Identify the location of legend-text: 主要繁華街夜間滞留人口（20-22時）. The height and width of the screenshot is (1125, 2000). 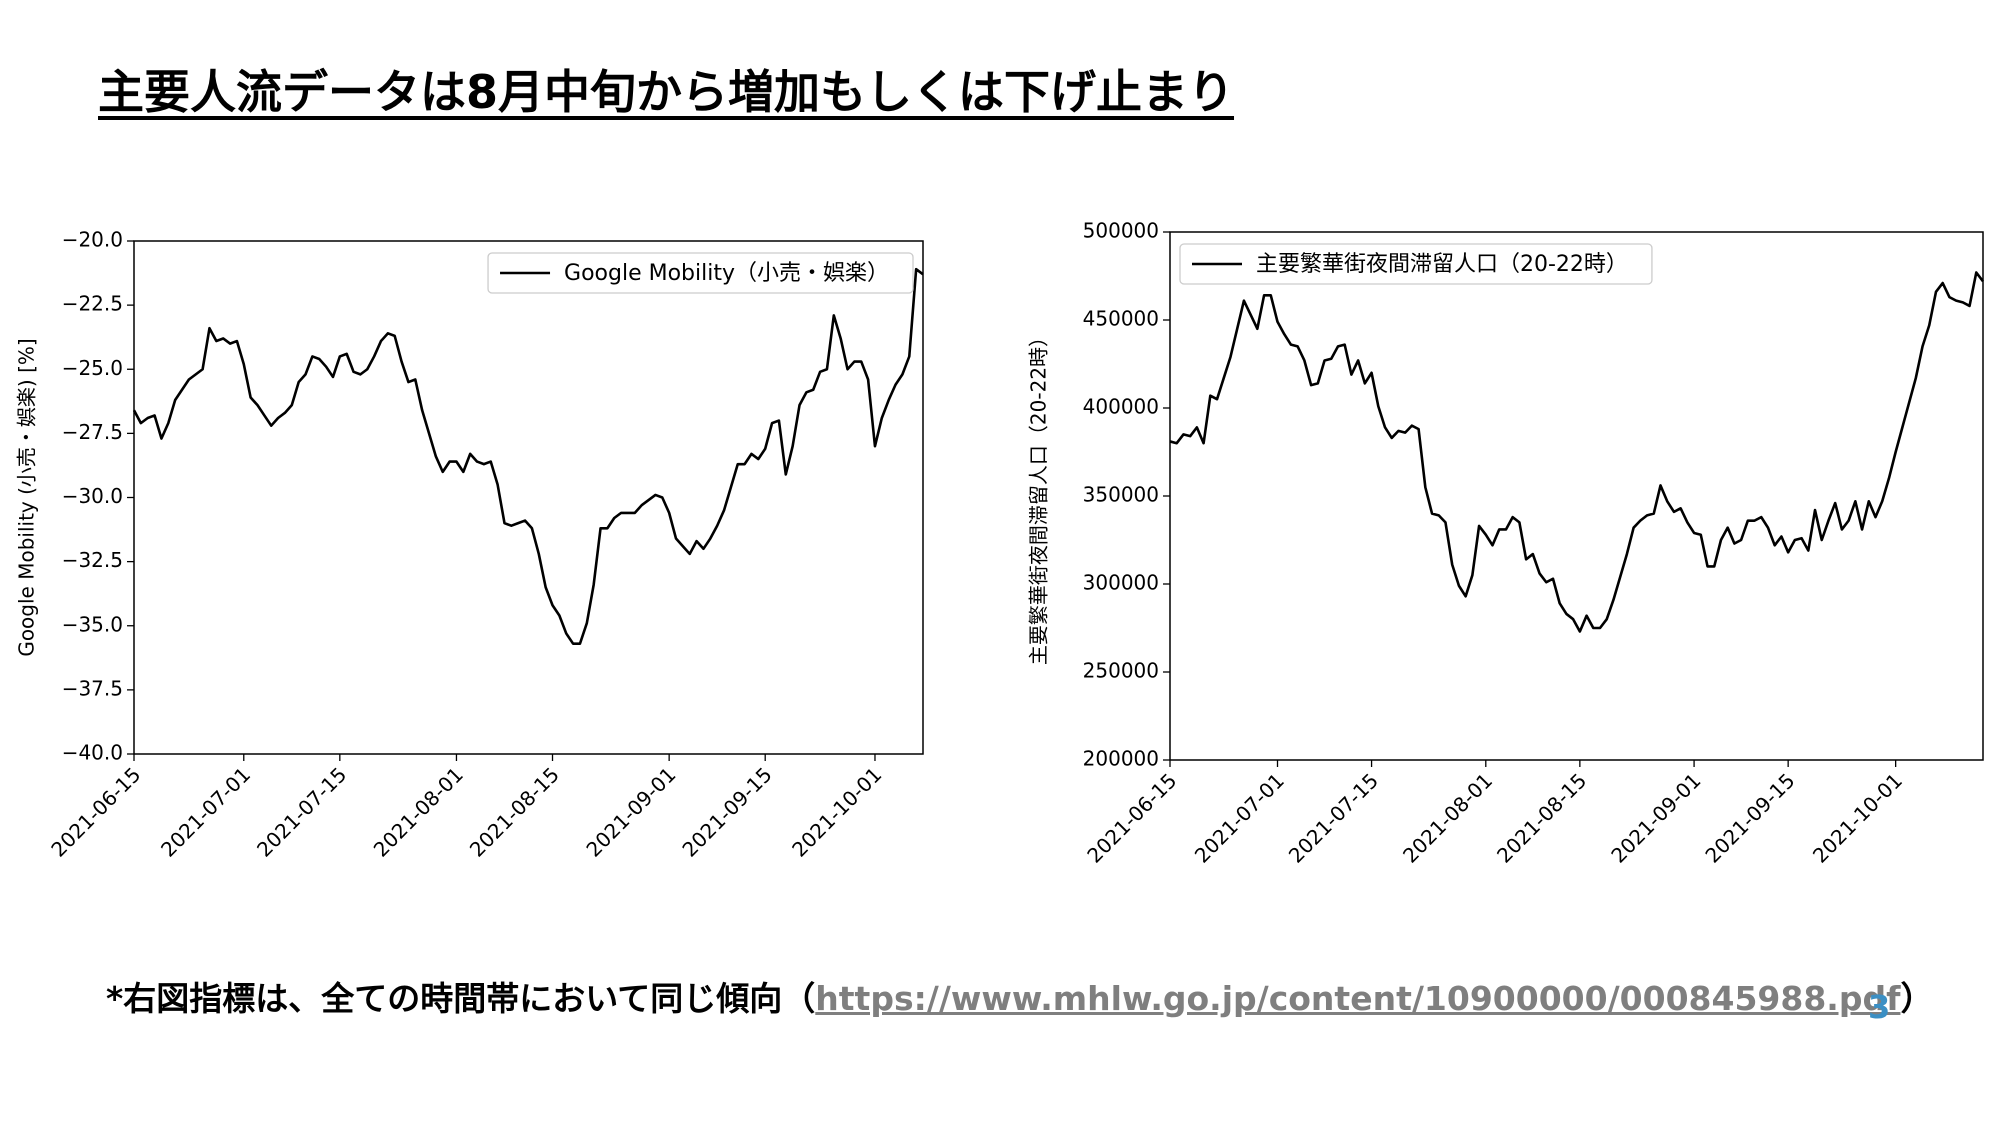
(1442, 264).